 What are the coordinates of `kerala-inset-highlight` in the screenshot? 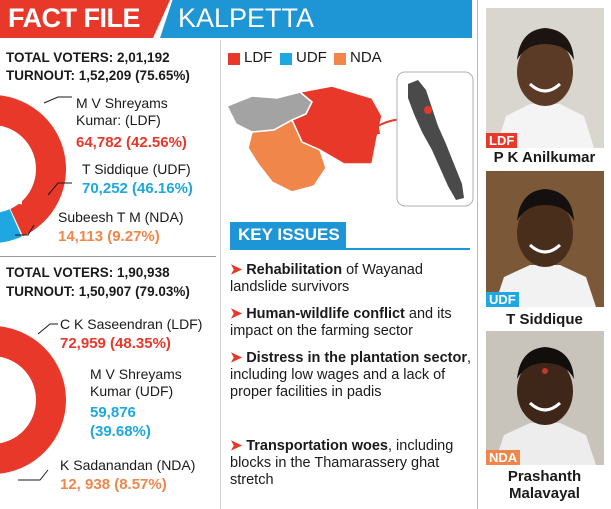 It's located at (428, 110).